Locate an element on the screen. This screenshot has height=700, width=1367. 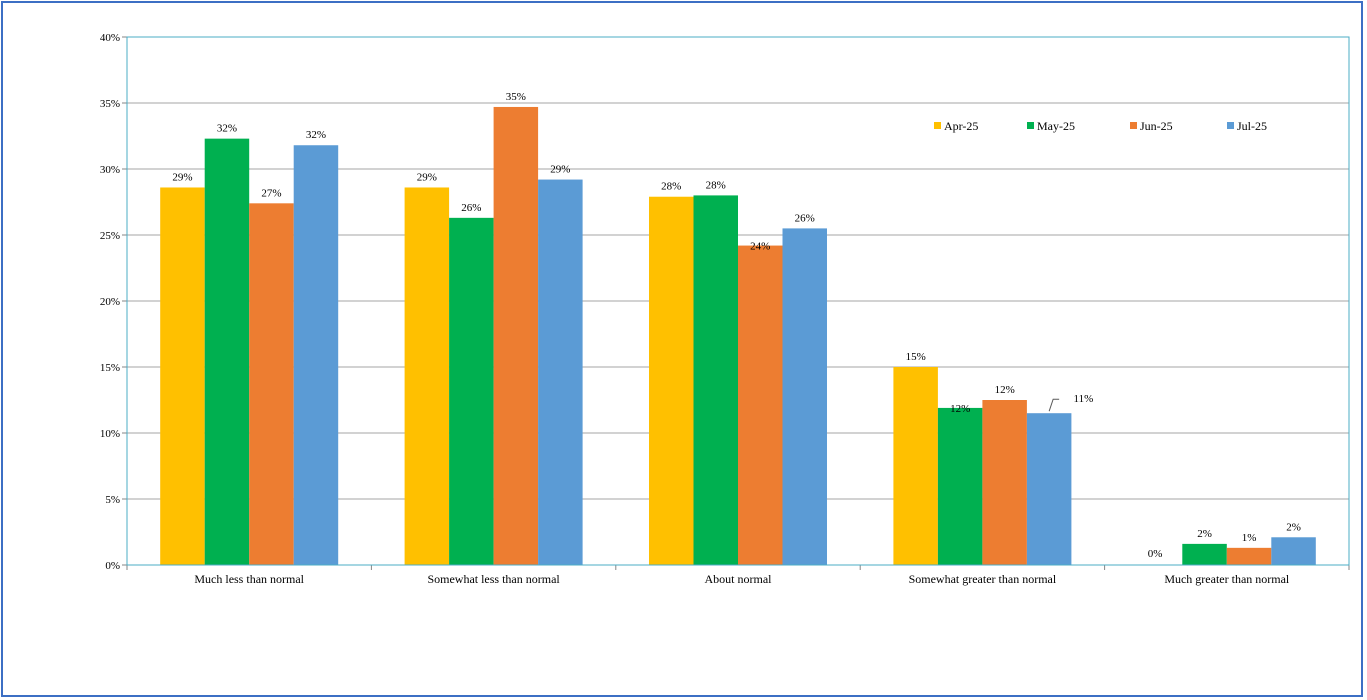
data-label: 35% is located at coordinates (516, 97).